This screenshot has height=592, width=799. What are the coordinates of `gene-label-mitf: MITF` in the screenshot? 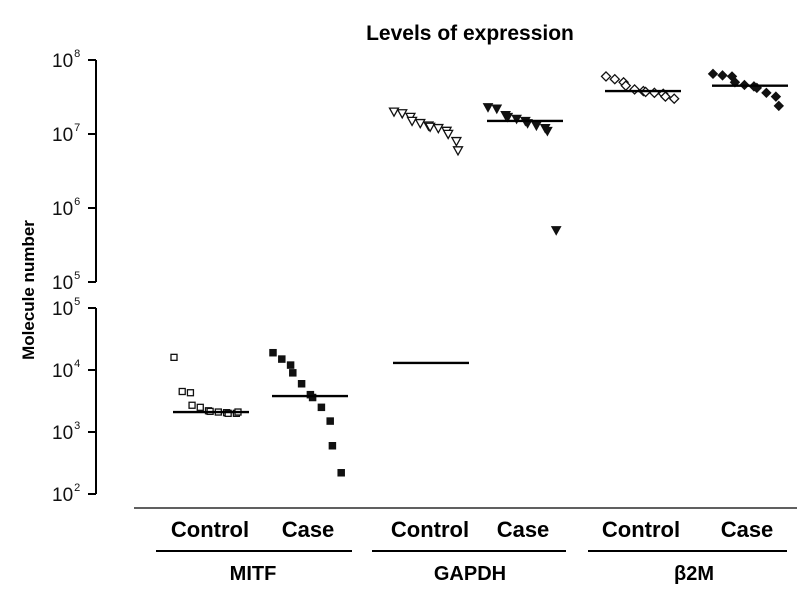 It's located at (253, 574).